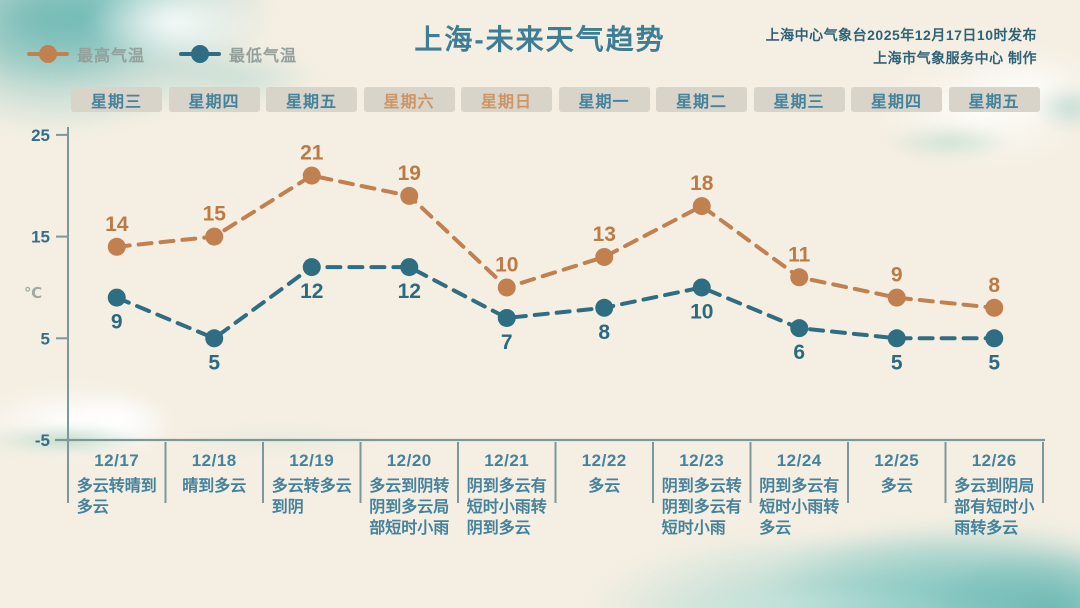 The width and height of the screenshot is (1080, 608). Describe the element at coordinates (506, 264) in the screenshot. I see `high-temp-value-label: 10` at that location.